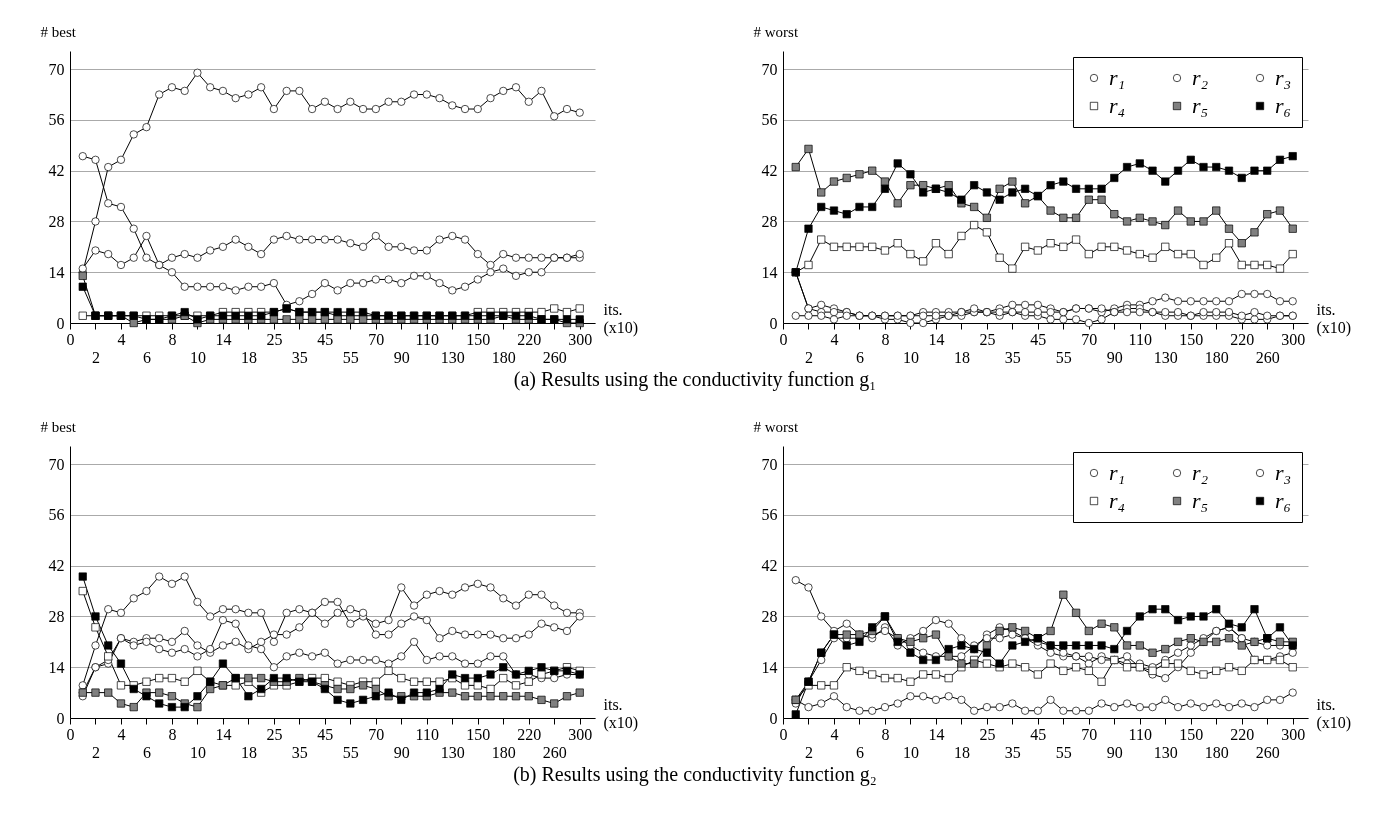 The height and width of the screenshot is (825, 1400). I want to click on text: (b) Results using the conductivity function g₂, so click(695, 774).